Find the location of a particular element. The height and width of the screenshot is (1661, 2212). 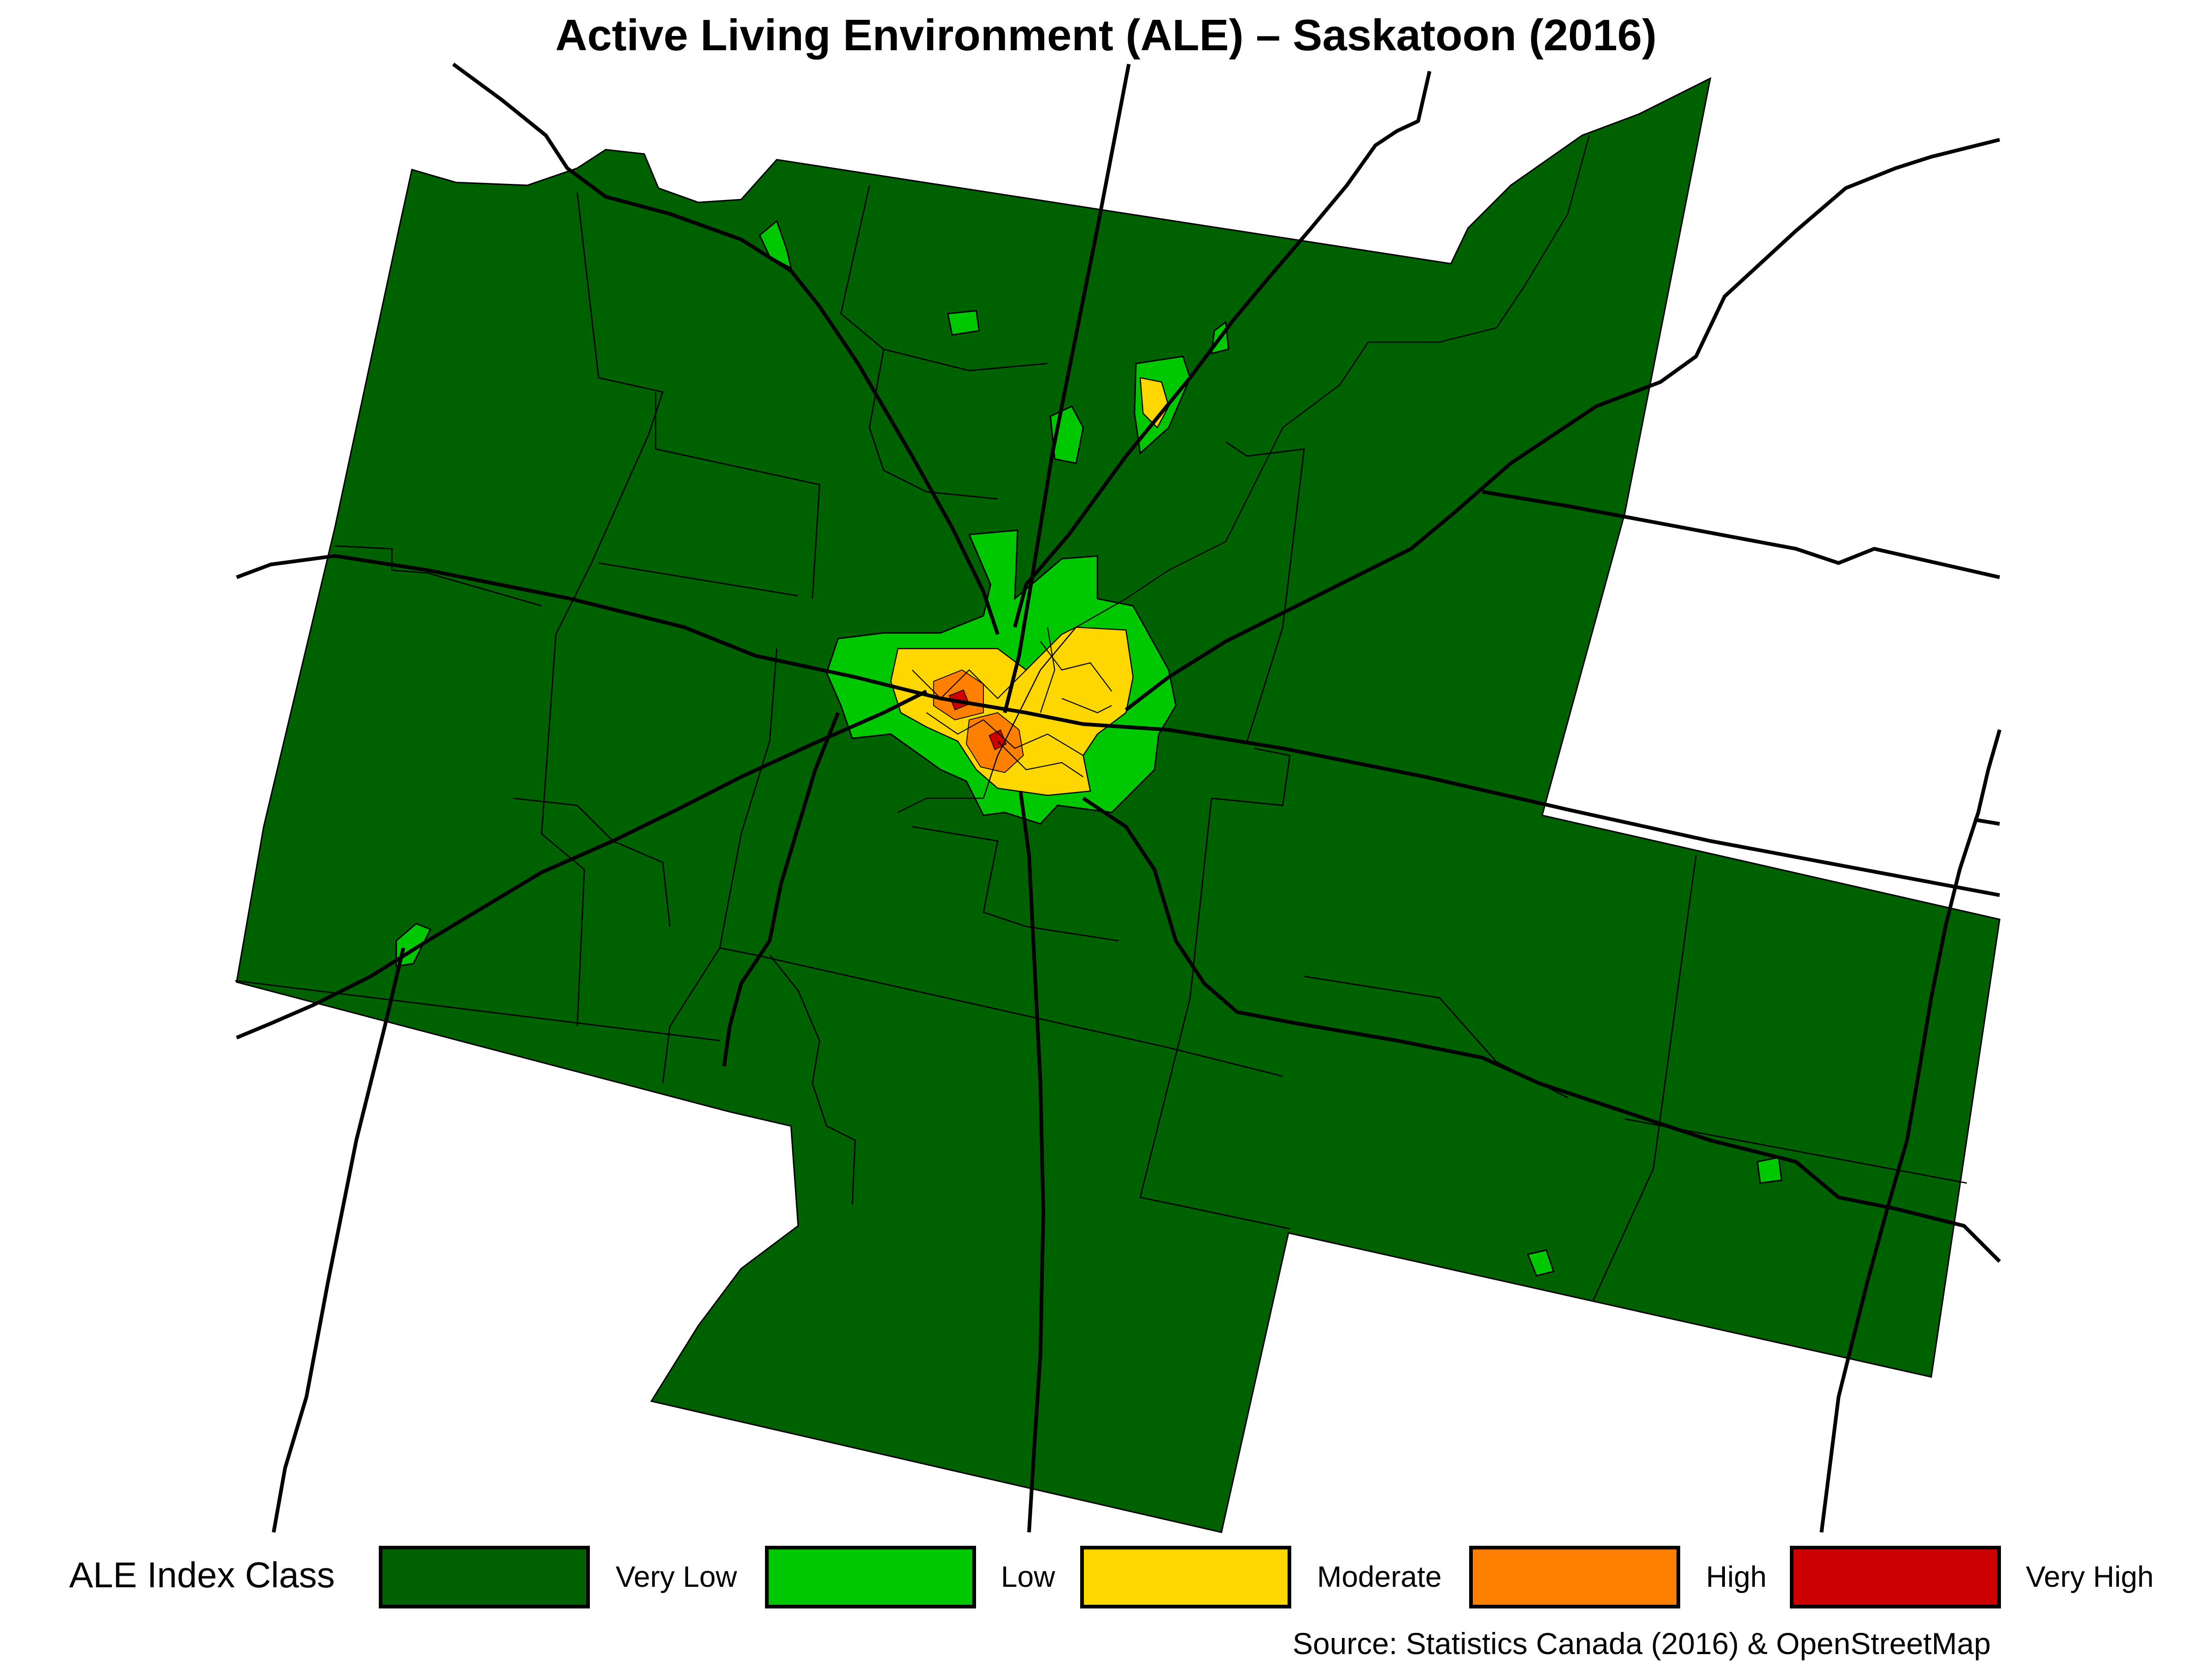

highway-far-e-branch is located at coordinates (1986, 822).